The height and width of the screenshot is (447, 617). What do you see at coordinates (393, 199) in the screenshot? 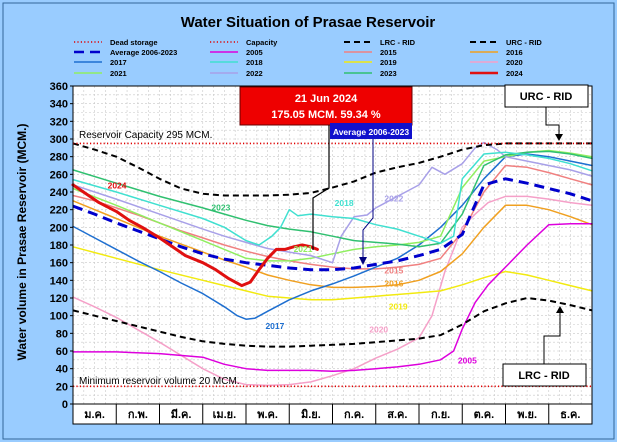
I see `series-label-y2022: 2022` at bounding box center [393, 199].